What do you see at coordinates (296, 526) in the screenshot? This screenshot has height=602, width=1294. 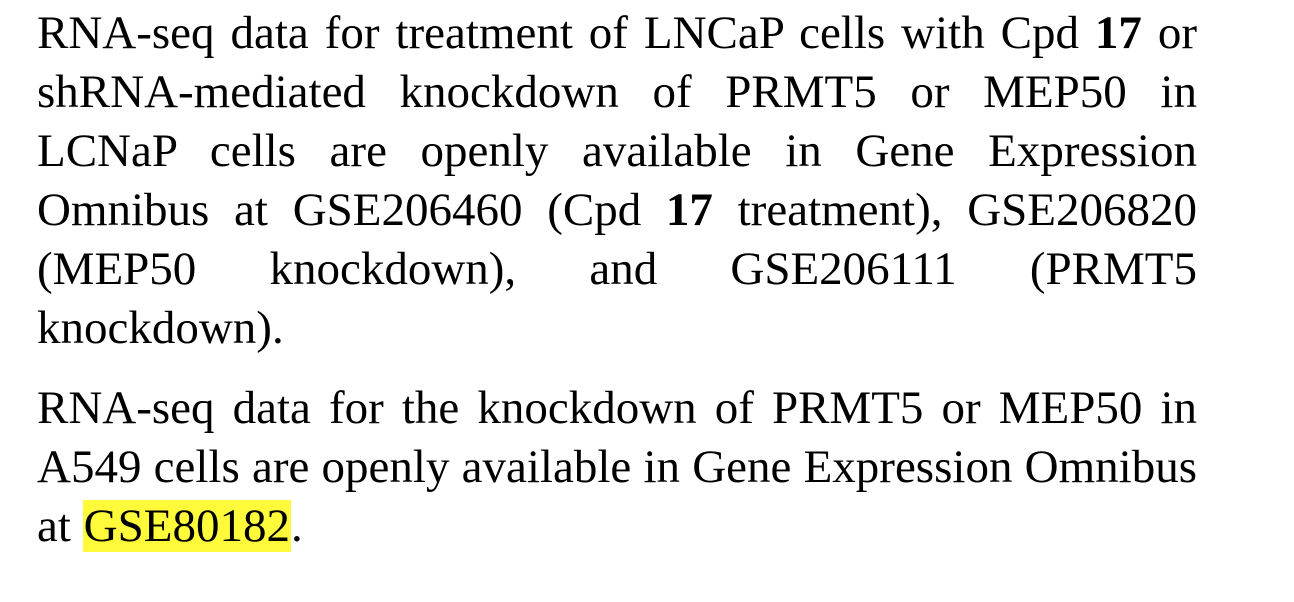 I see `paragraph-2-text-end: .` at bounding box center [296, 526].